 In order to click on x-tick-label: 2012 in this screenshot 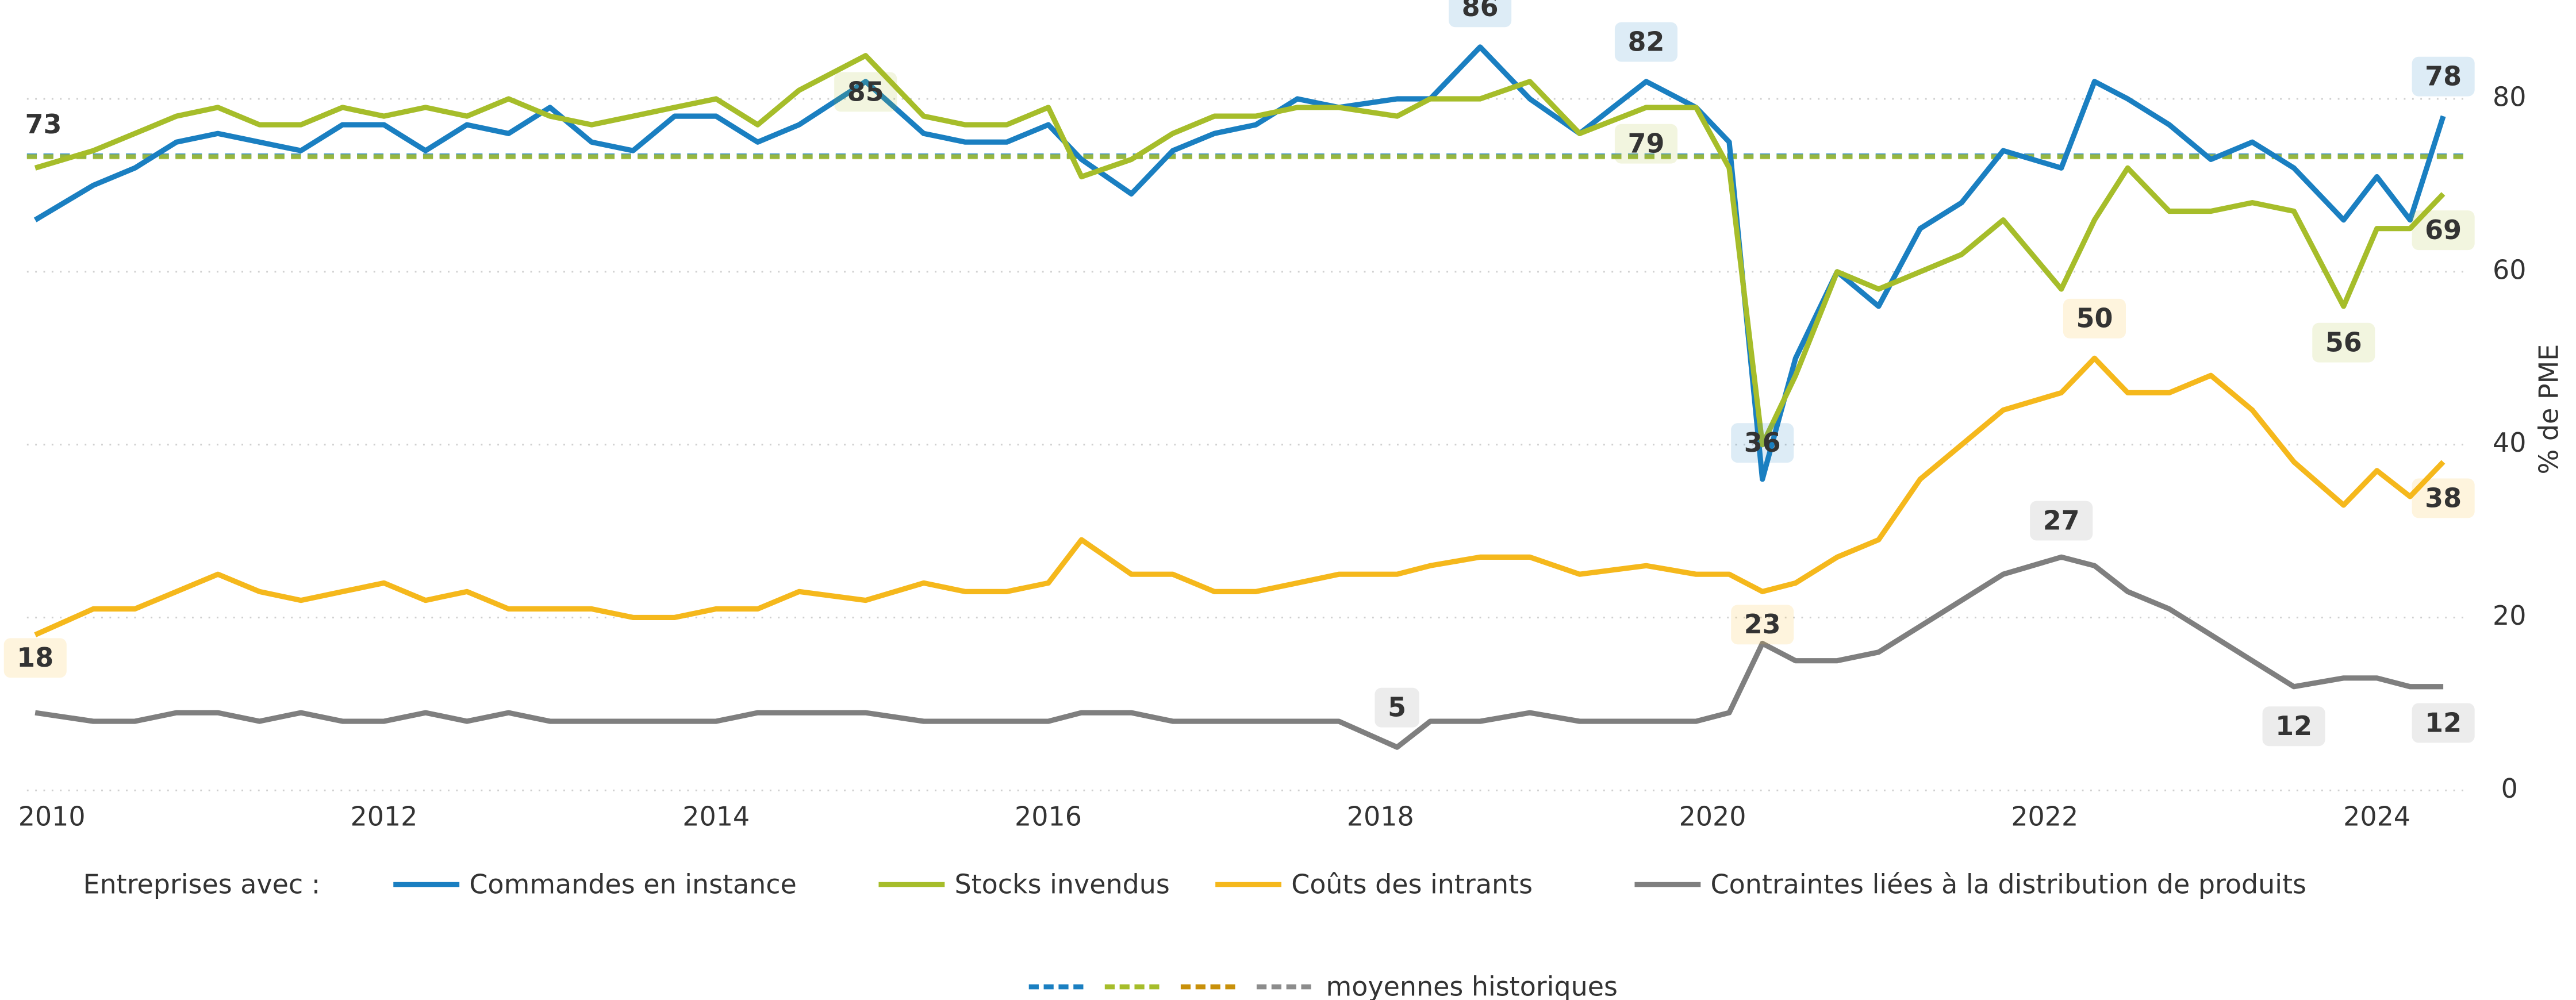, I will do `click(383, 816)`.